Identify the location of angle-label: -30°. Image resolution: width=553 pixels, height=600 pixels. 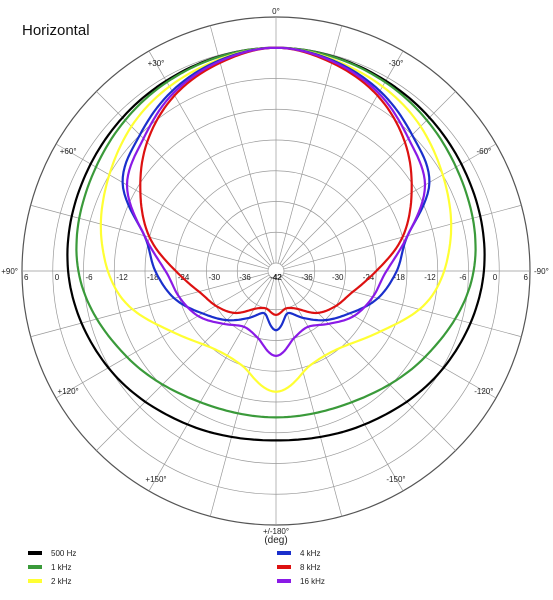
(396, 63).